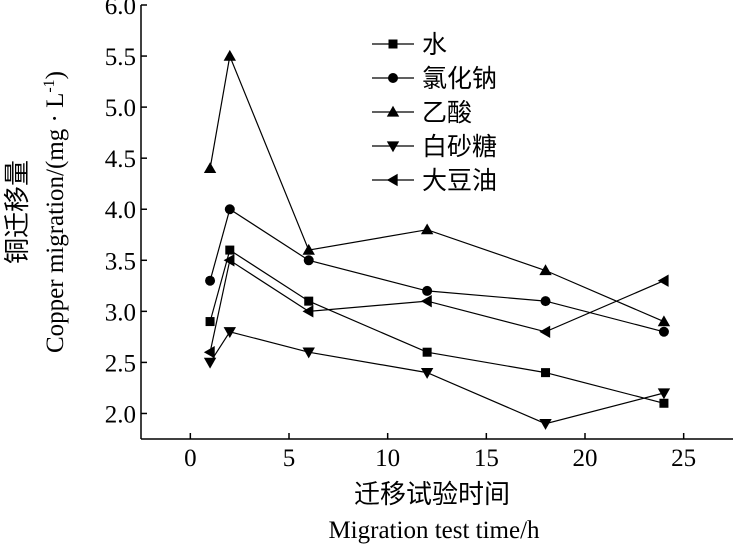 The height and width of the screenshot is (548, 733). Describe the element at coordinates (459, 180) in the screenshot. I see `legend-label: 大豆油` at that location.